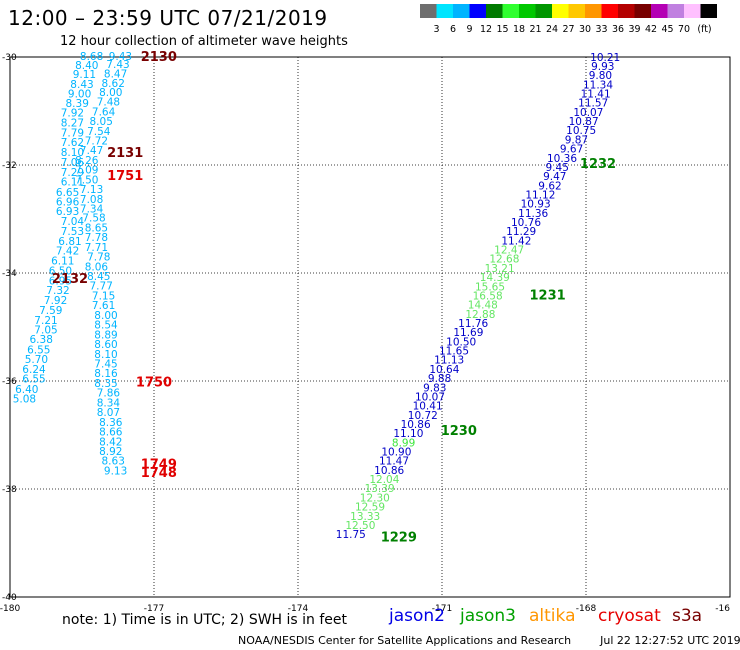  What do you see at coordinates (93, 219) in the screenshot?
I see `wave-height-reading: 7.58` at bounding box center [93, 219].